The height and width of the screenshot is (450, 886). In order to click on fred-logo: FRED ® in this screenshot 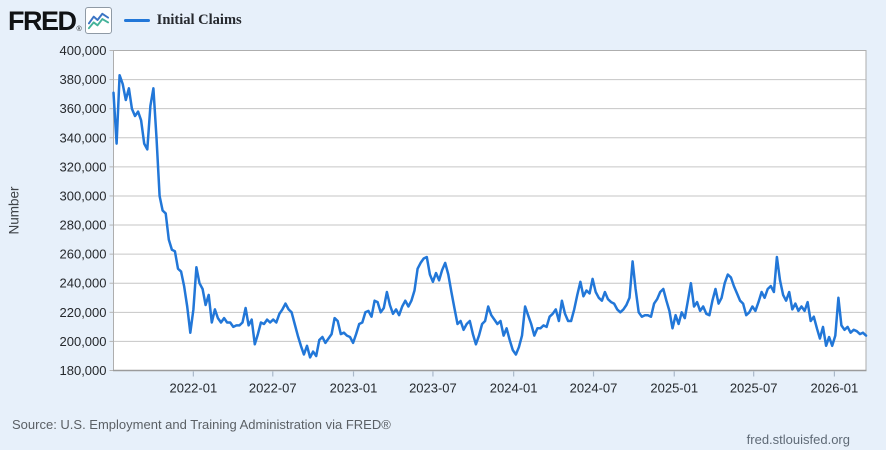, I will do `click(60, 20)`.